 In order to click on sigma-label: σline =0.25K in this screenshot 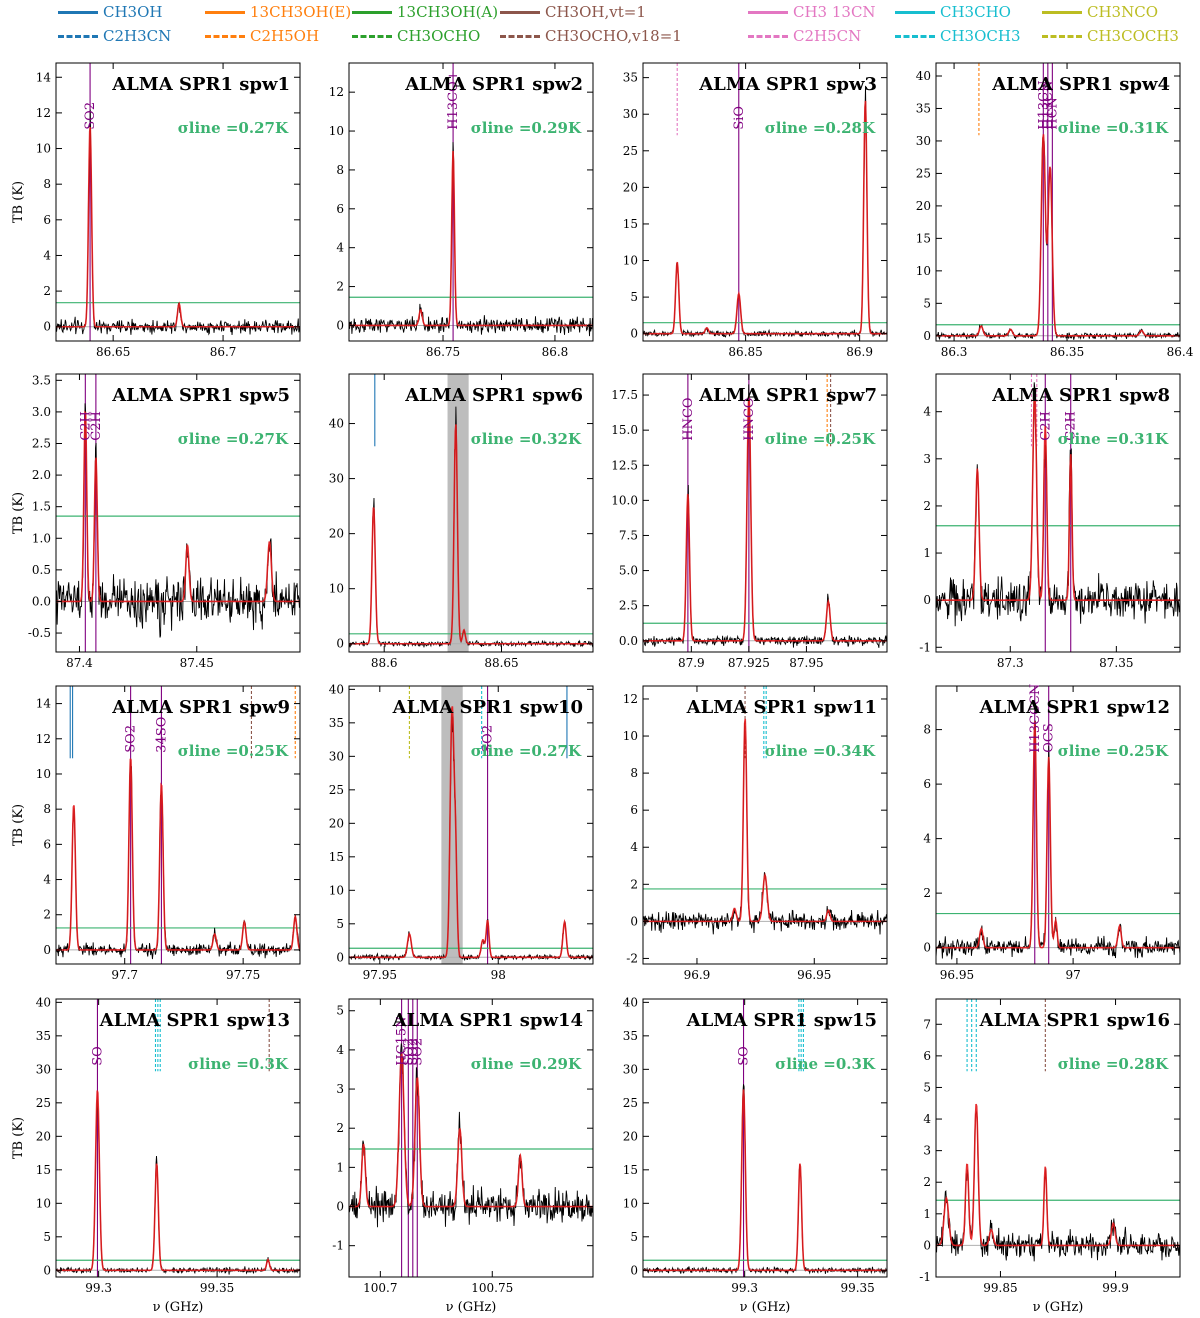, I will do `click(820, 439)`.